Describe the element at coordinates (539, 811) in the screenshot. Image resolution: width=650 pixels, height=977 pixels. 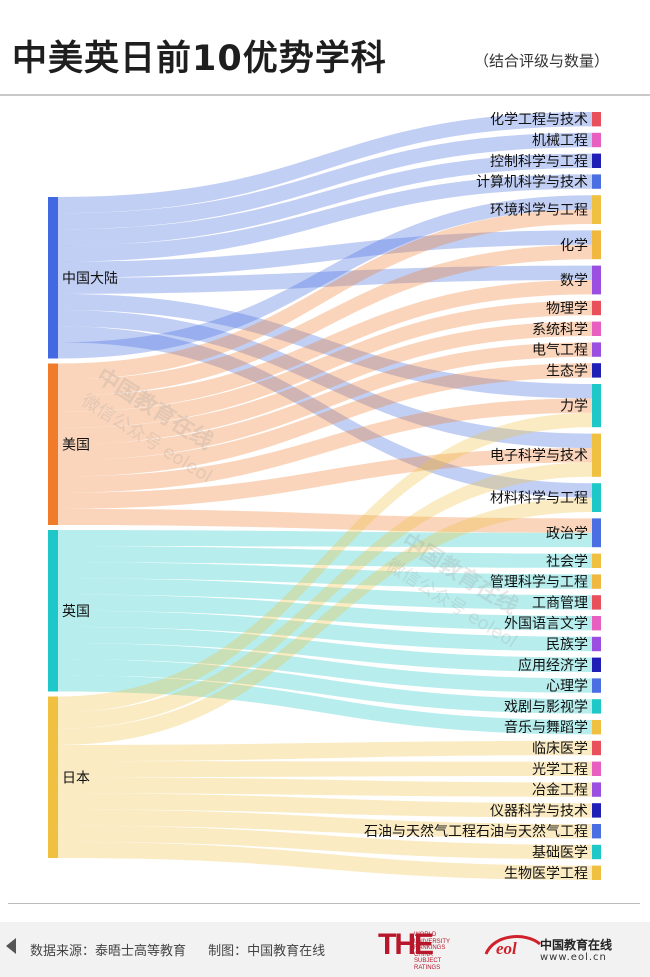
I see `target-label: 仪器科学与技术` at that location.